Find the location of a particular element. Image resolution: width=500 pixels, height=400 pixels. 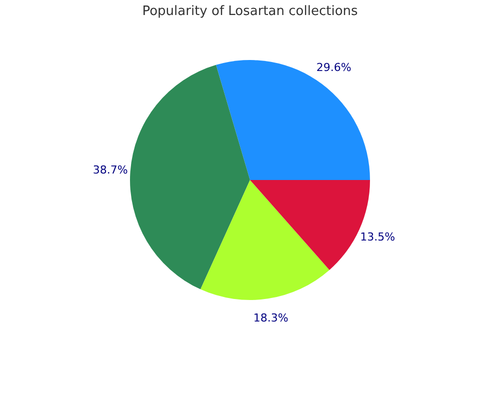

data-label: 29.6% is located at coordinates (334, 67).